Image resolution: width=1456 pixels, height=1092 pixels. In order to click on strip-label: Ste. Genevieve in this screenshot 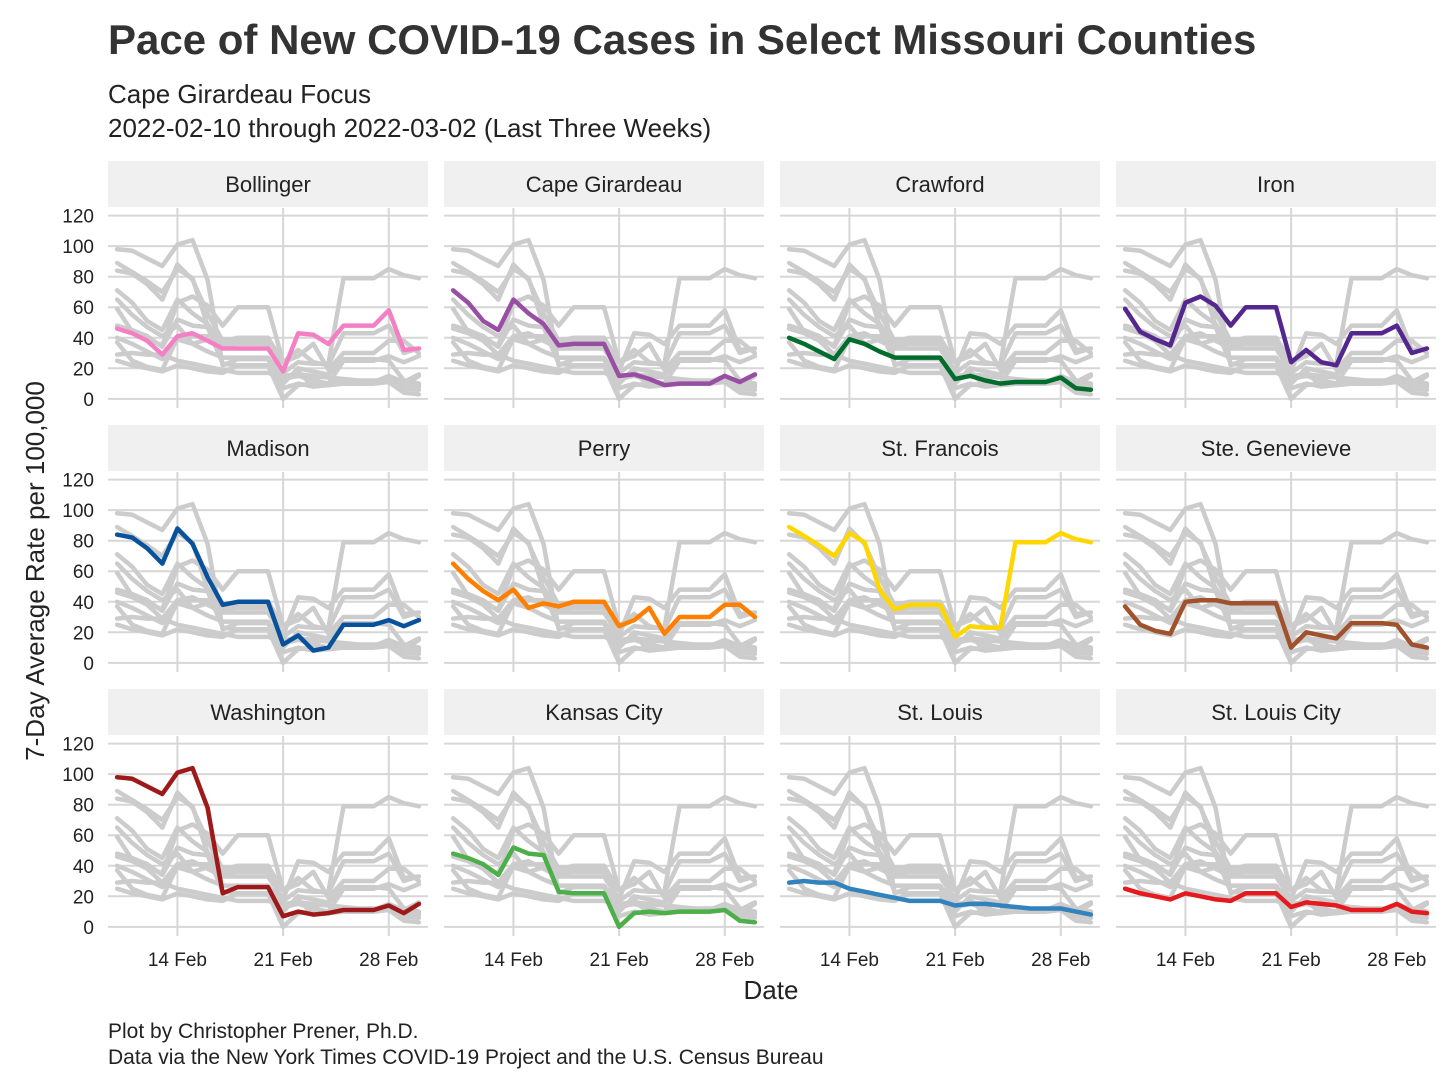, I will do `click(1276, 448)`.